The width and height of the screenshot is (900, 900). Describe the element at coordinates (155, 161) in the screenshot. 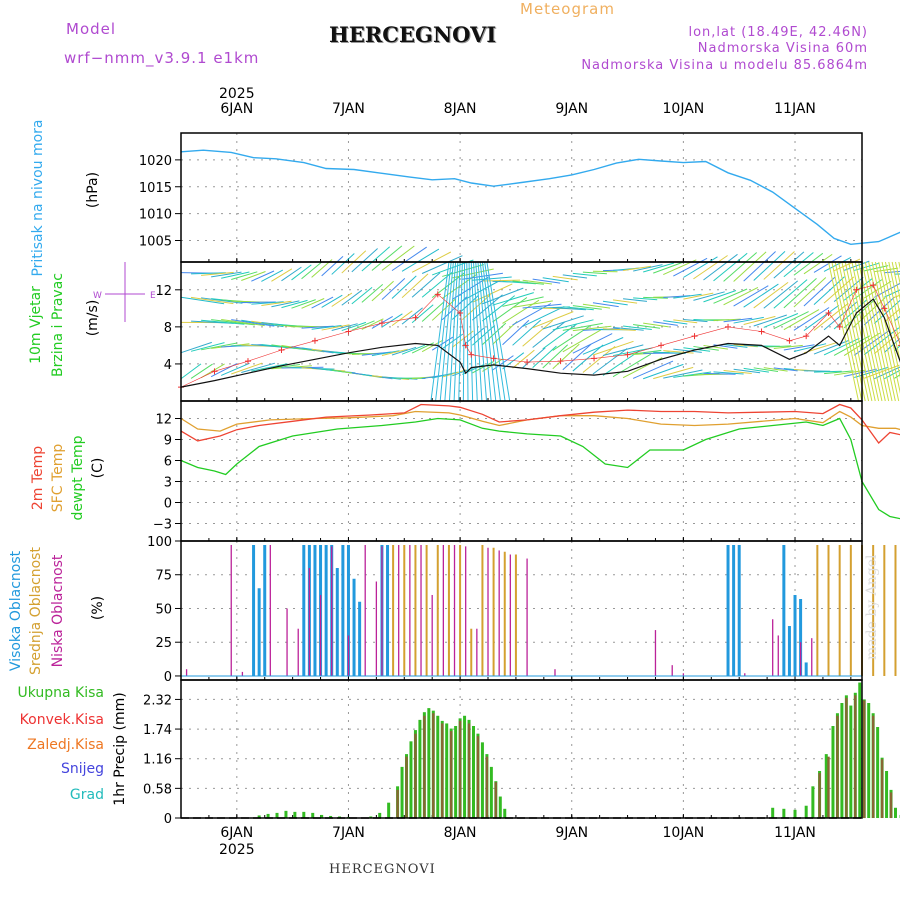

I see `y-tick-label: 1020` at that location.